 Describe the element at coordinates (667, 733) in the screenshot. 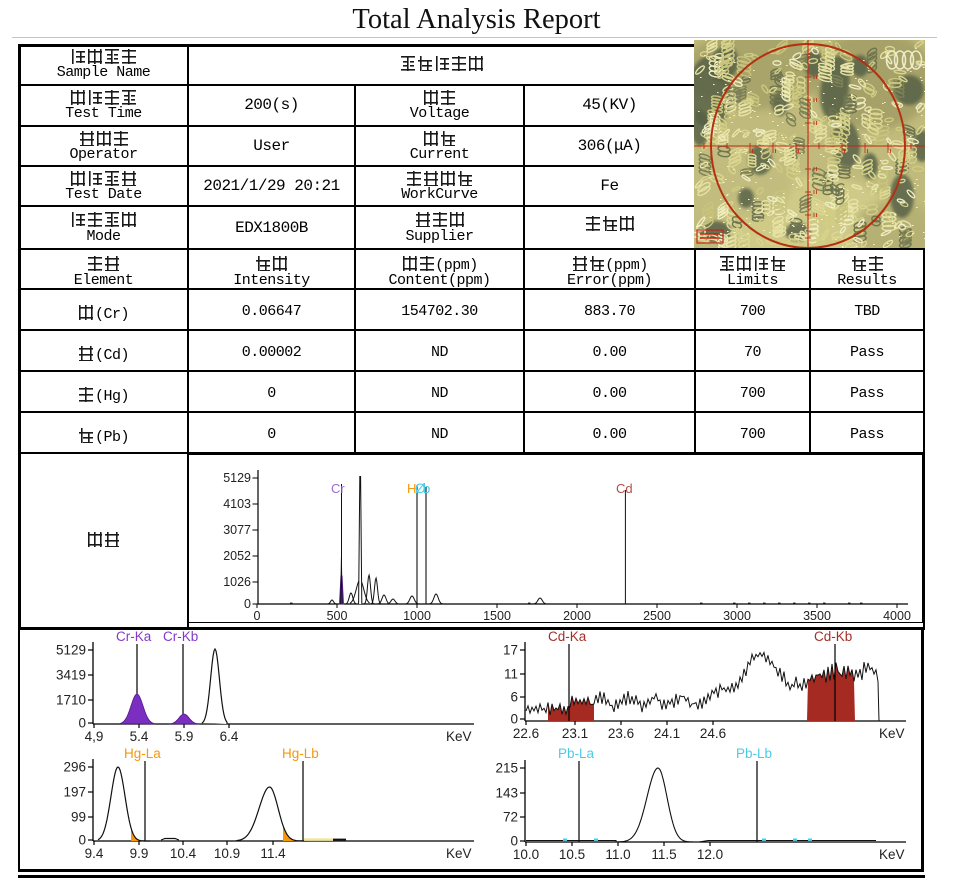

I see `svg-text: 24.1` at that location.